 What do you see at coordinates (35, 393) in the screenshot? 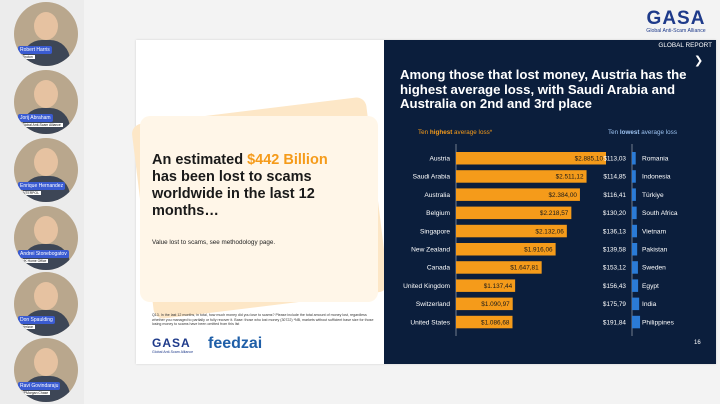
I see `participant-org: JPMorgan Chase` at bounding box center [35, 393].